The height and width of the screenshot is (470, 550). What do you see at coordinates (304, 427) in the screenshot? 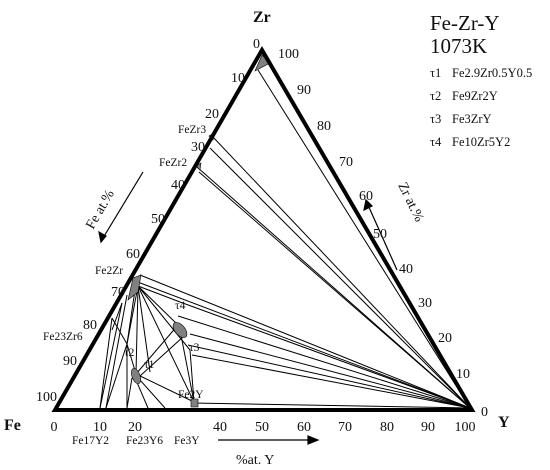
I see `bottom-tick: 60` at bounding box center [304, 427].